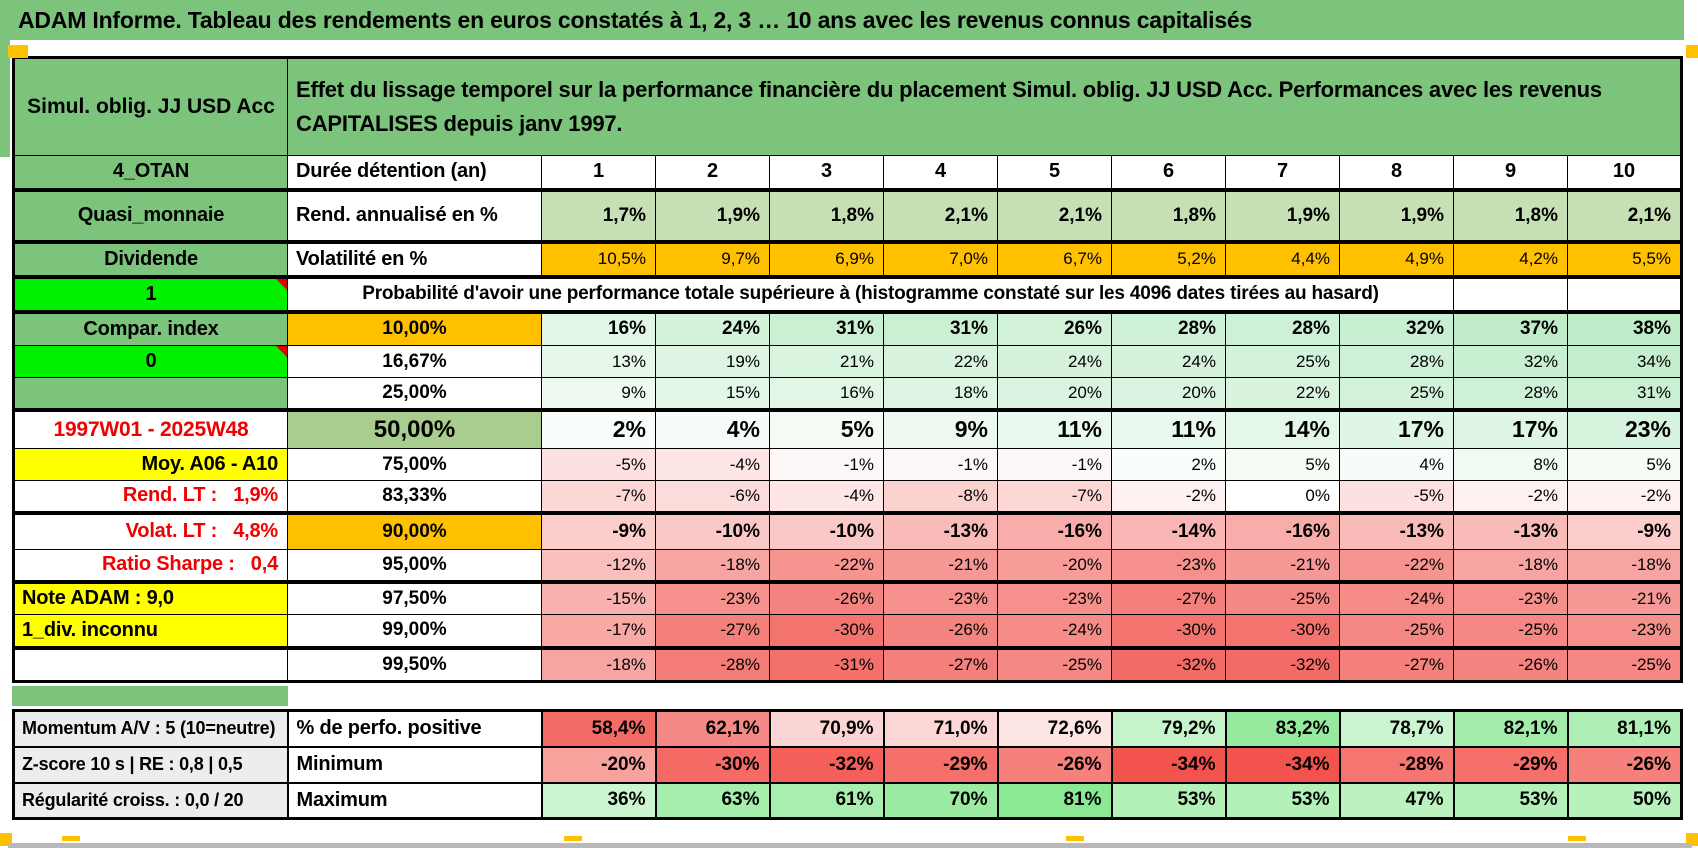 Image resolution: width=1698 pixels, height=848 pixels. What do you see at coordinates (150, 496) in the screenshot?
I see `seuil-83-33-side-label: Rend. LT : 1,9%` at bounding box center [150, 496].